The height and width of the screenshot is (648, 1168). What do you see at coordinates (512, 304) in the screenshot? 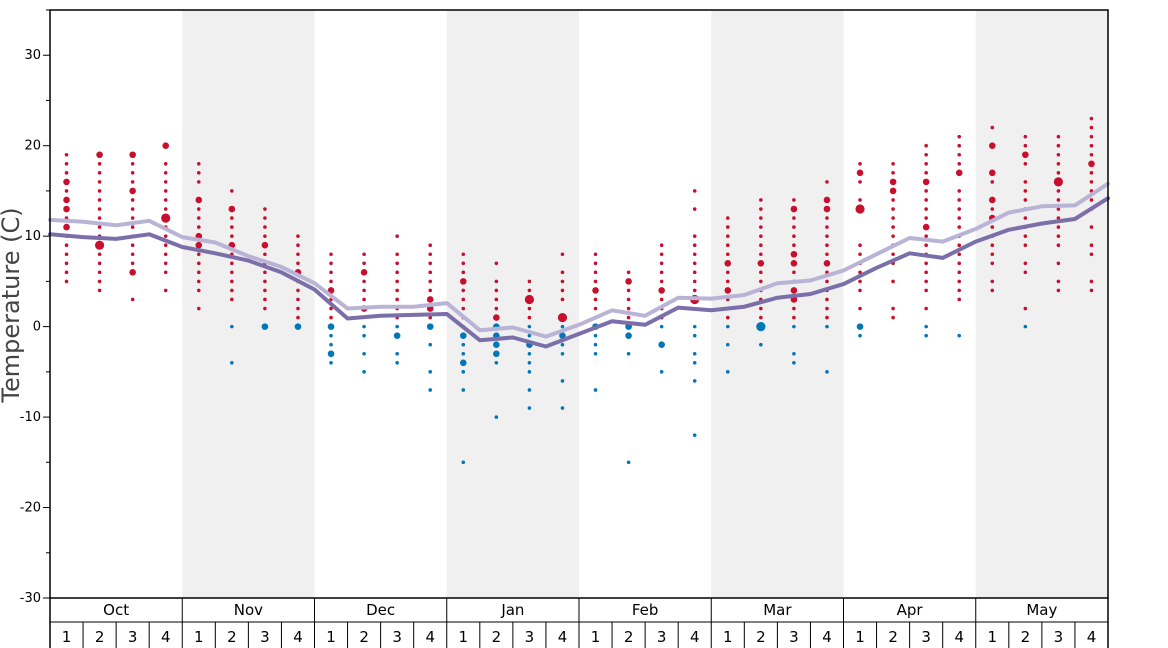
I see `month-band-jan` at bounding box center [512, 304].